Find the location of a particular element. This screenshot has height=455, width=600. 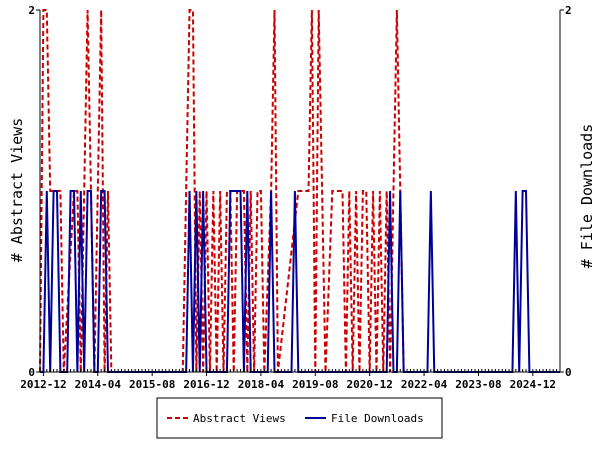

x-tick-label: 2024-12 is located at coordinates (533, 384).